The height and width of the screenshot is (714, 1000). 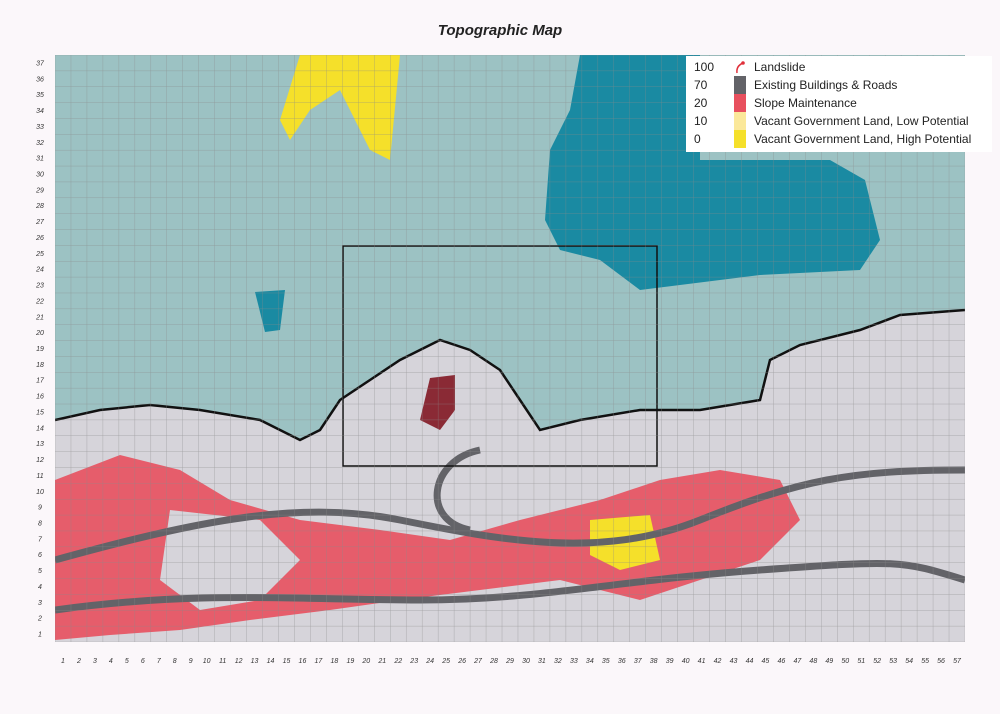 I want to click on column-label: 36, so click(x=622, y=661).